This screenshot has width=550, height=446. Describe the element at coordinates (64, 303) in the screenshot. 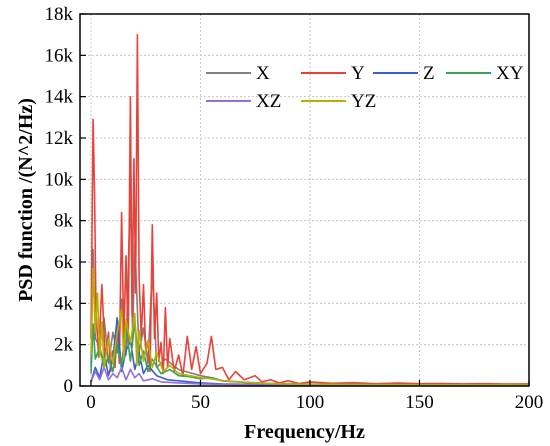

I see `y-tick-label: 4k` at that location.